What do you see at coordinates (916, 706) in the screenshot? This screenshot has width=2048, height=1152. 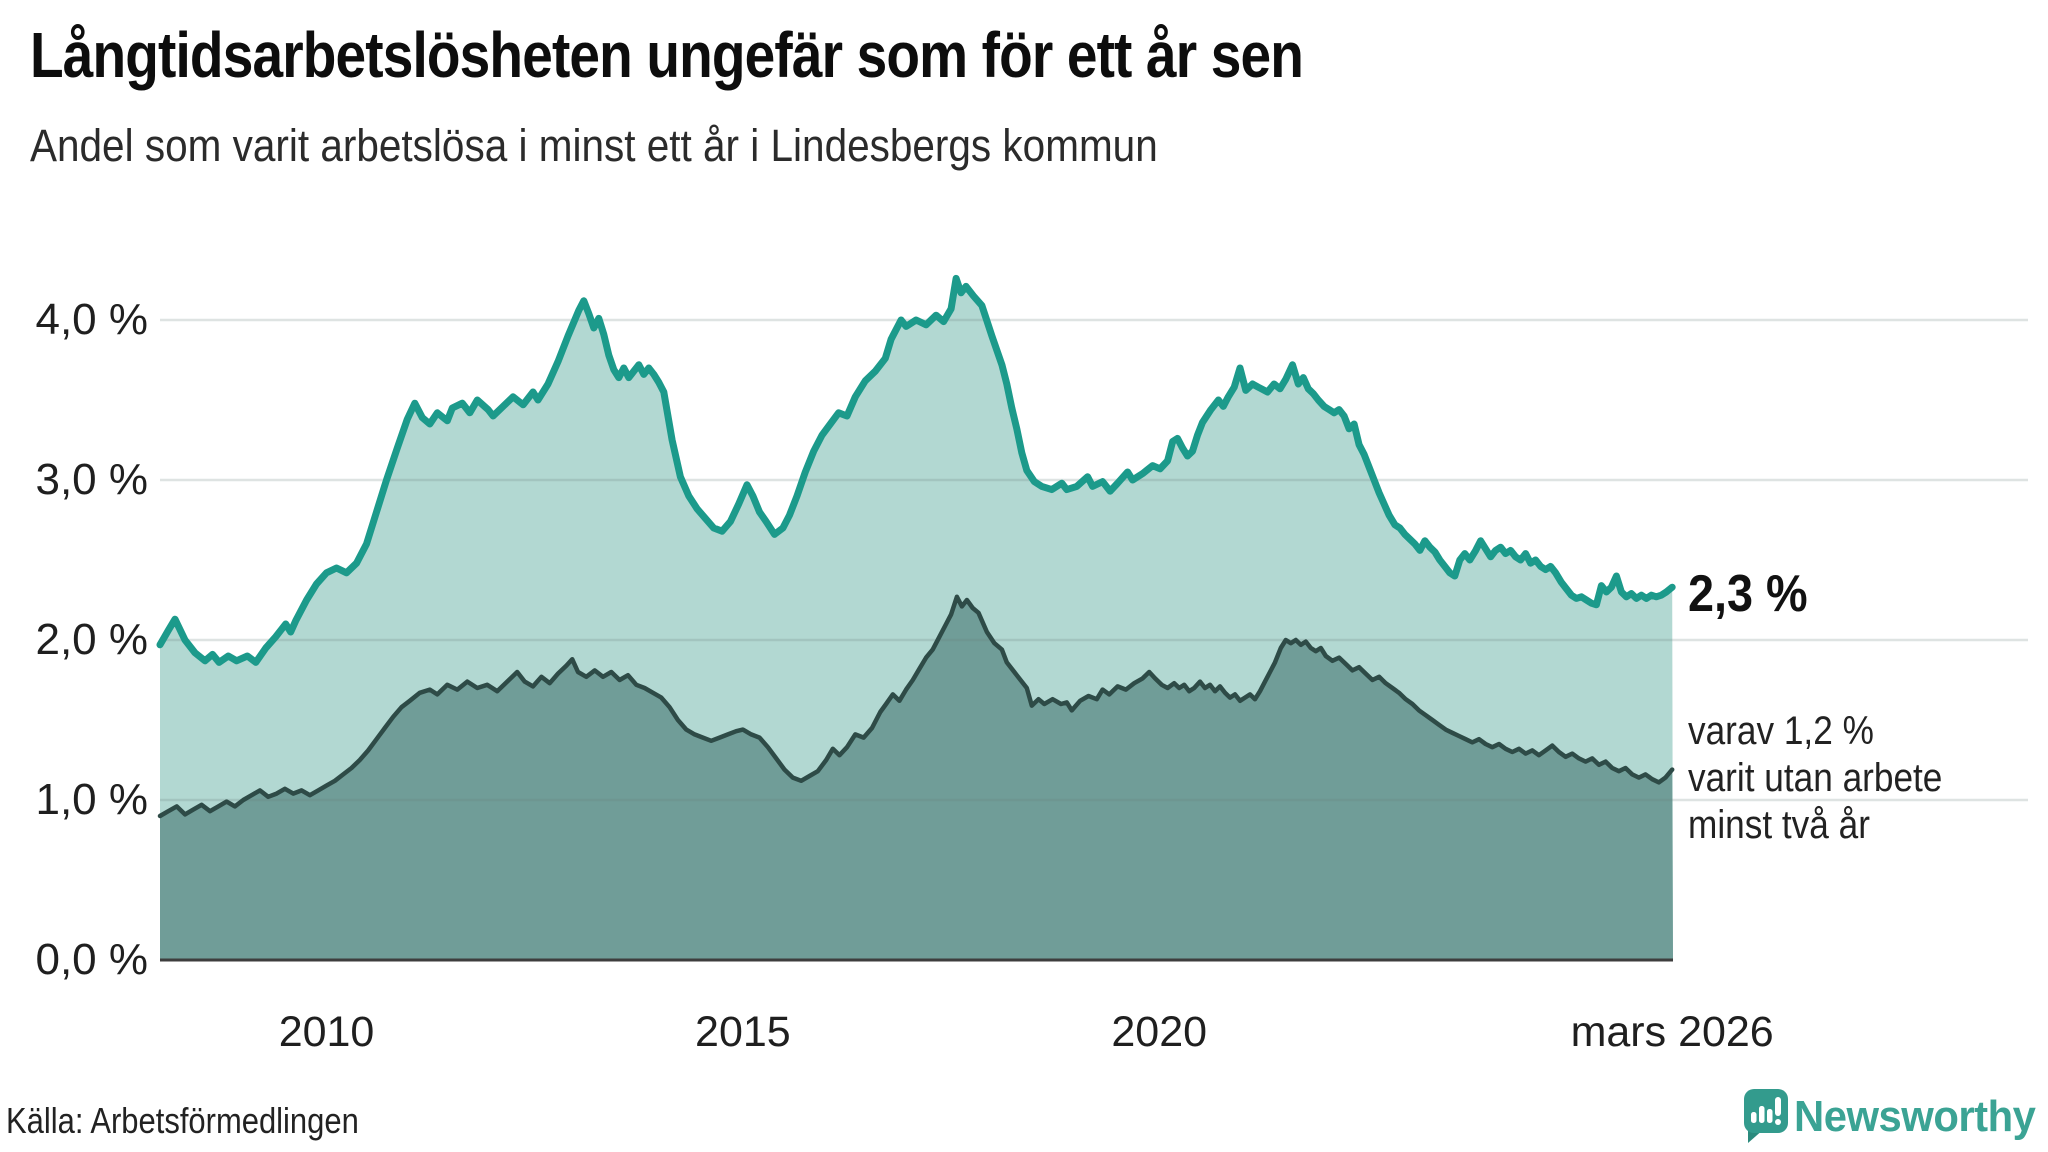 I see `series-minst-tva-ar-line` at bounding box center [916, 706].